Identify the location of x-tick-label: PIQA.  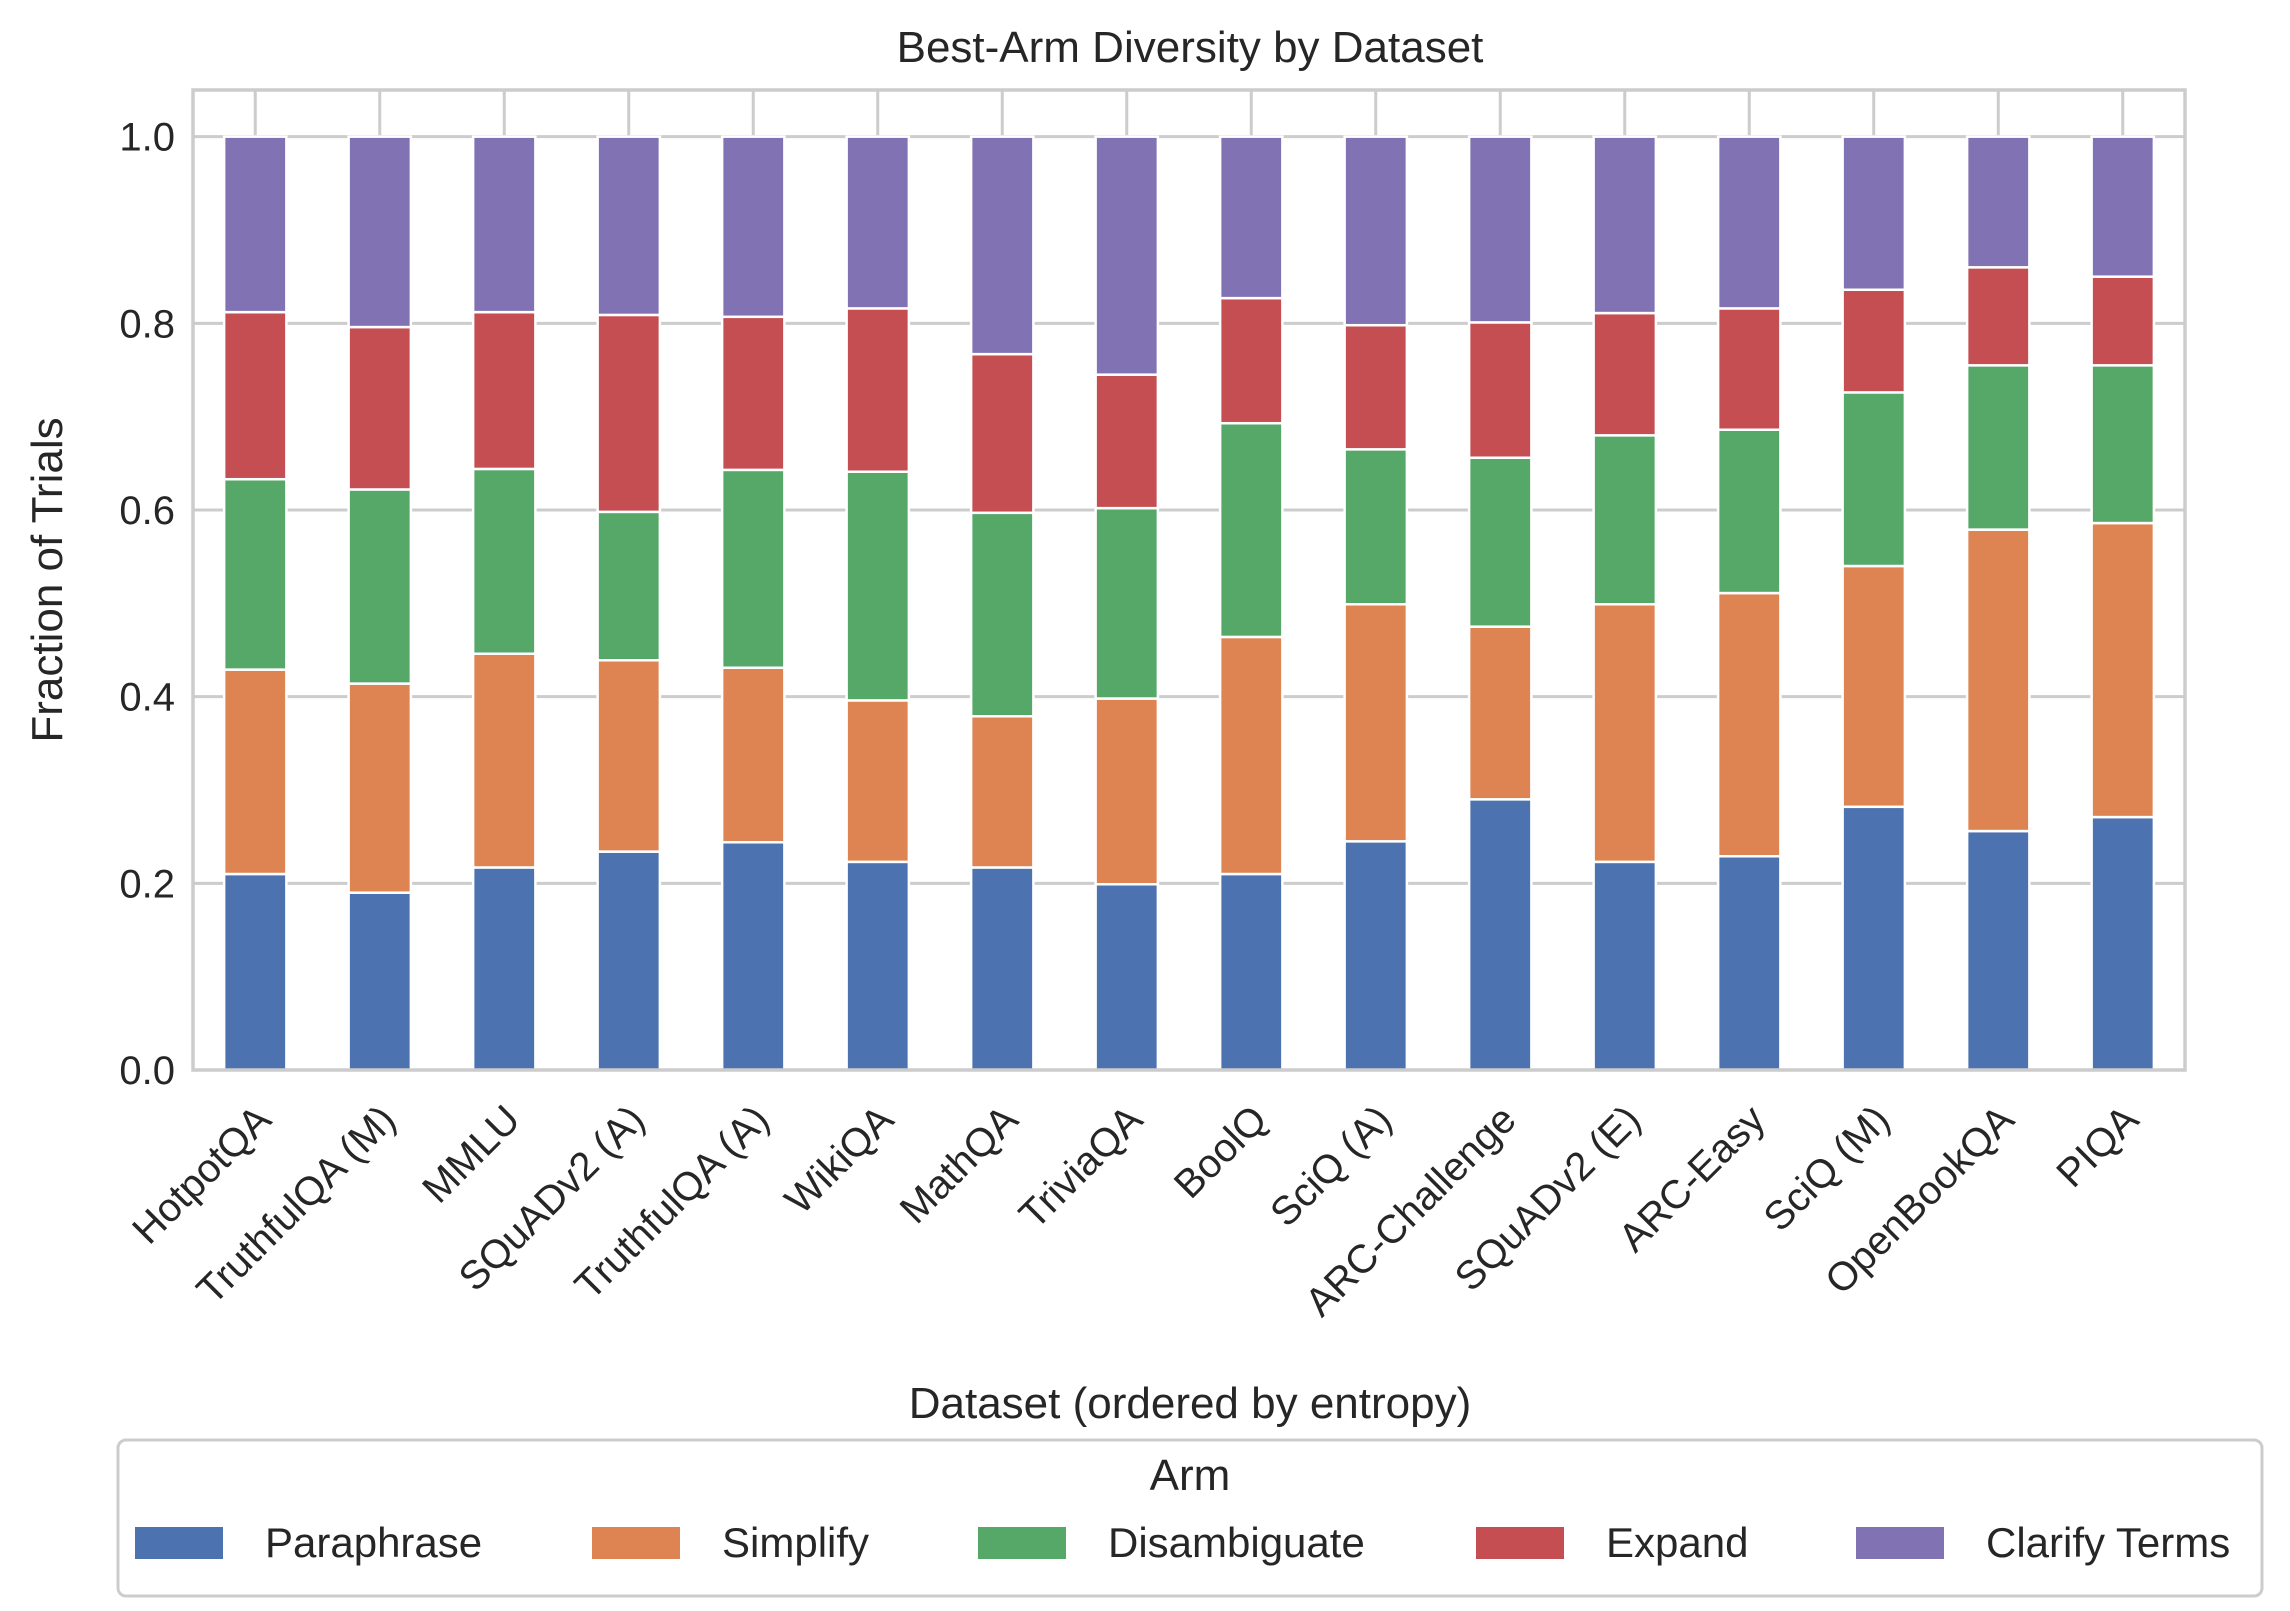
(2097, 1146).